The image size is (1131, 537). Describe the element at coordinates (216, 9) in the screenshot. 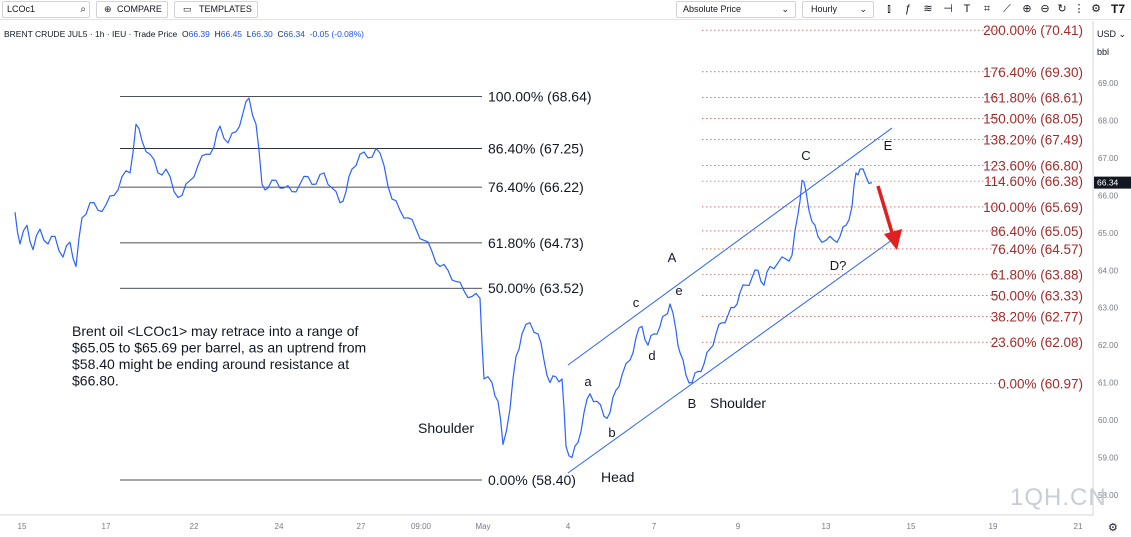

I see `templates-button: ▭ TEMPLATES` at that location.